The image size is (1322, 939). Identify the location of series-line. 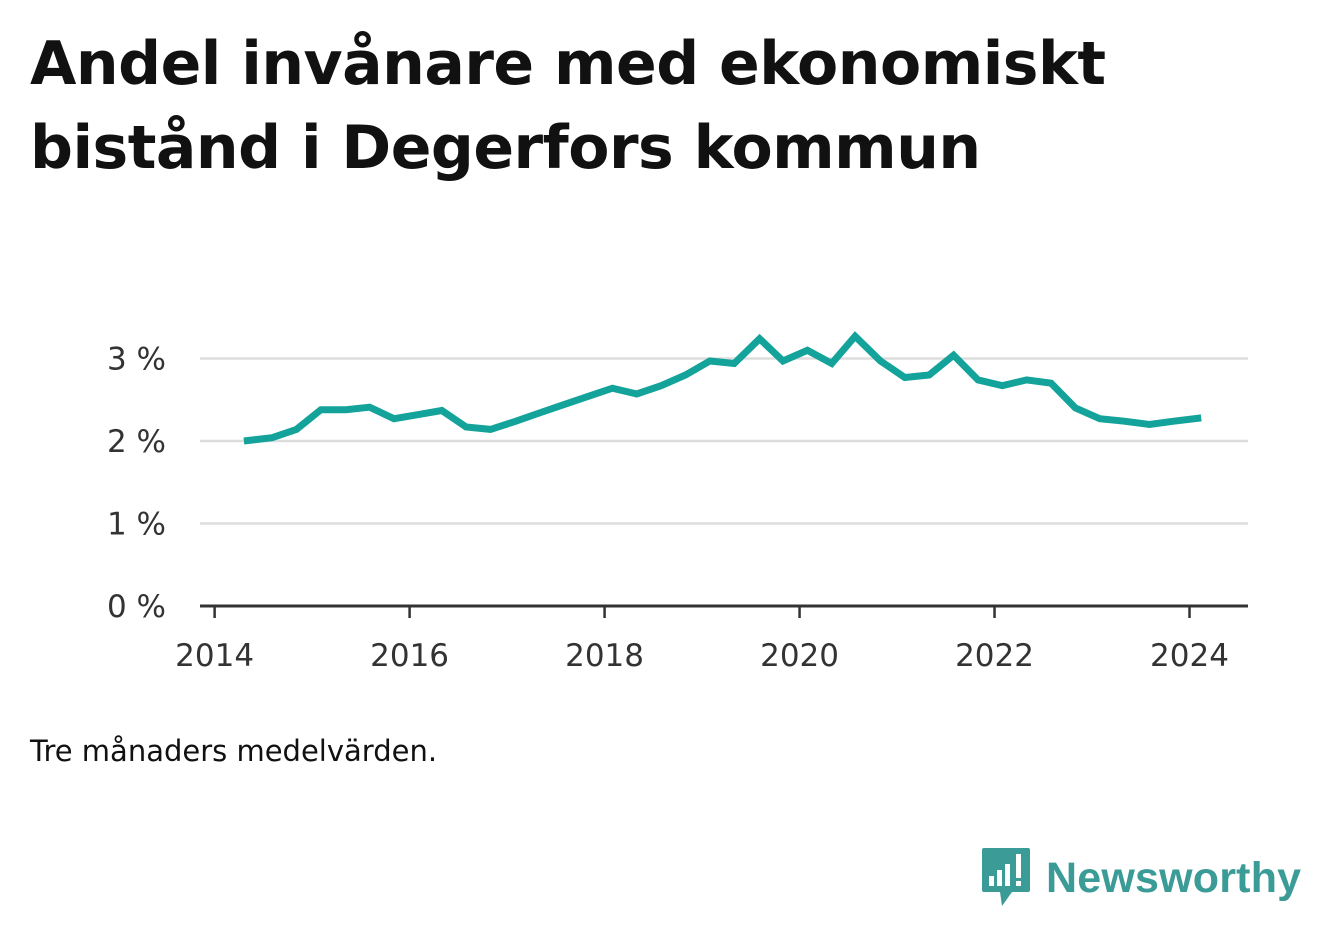
(722, 388).